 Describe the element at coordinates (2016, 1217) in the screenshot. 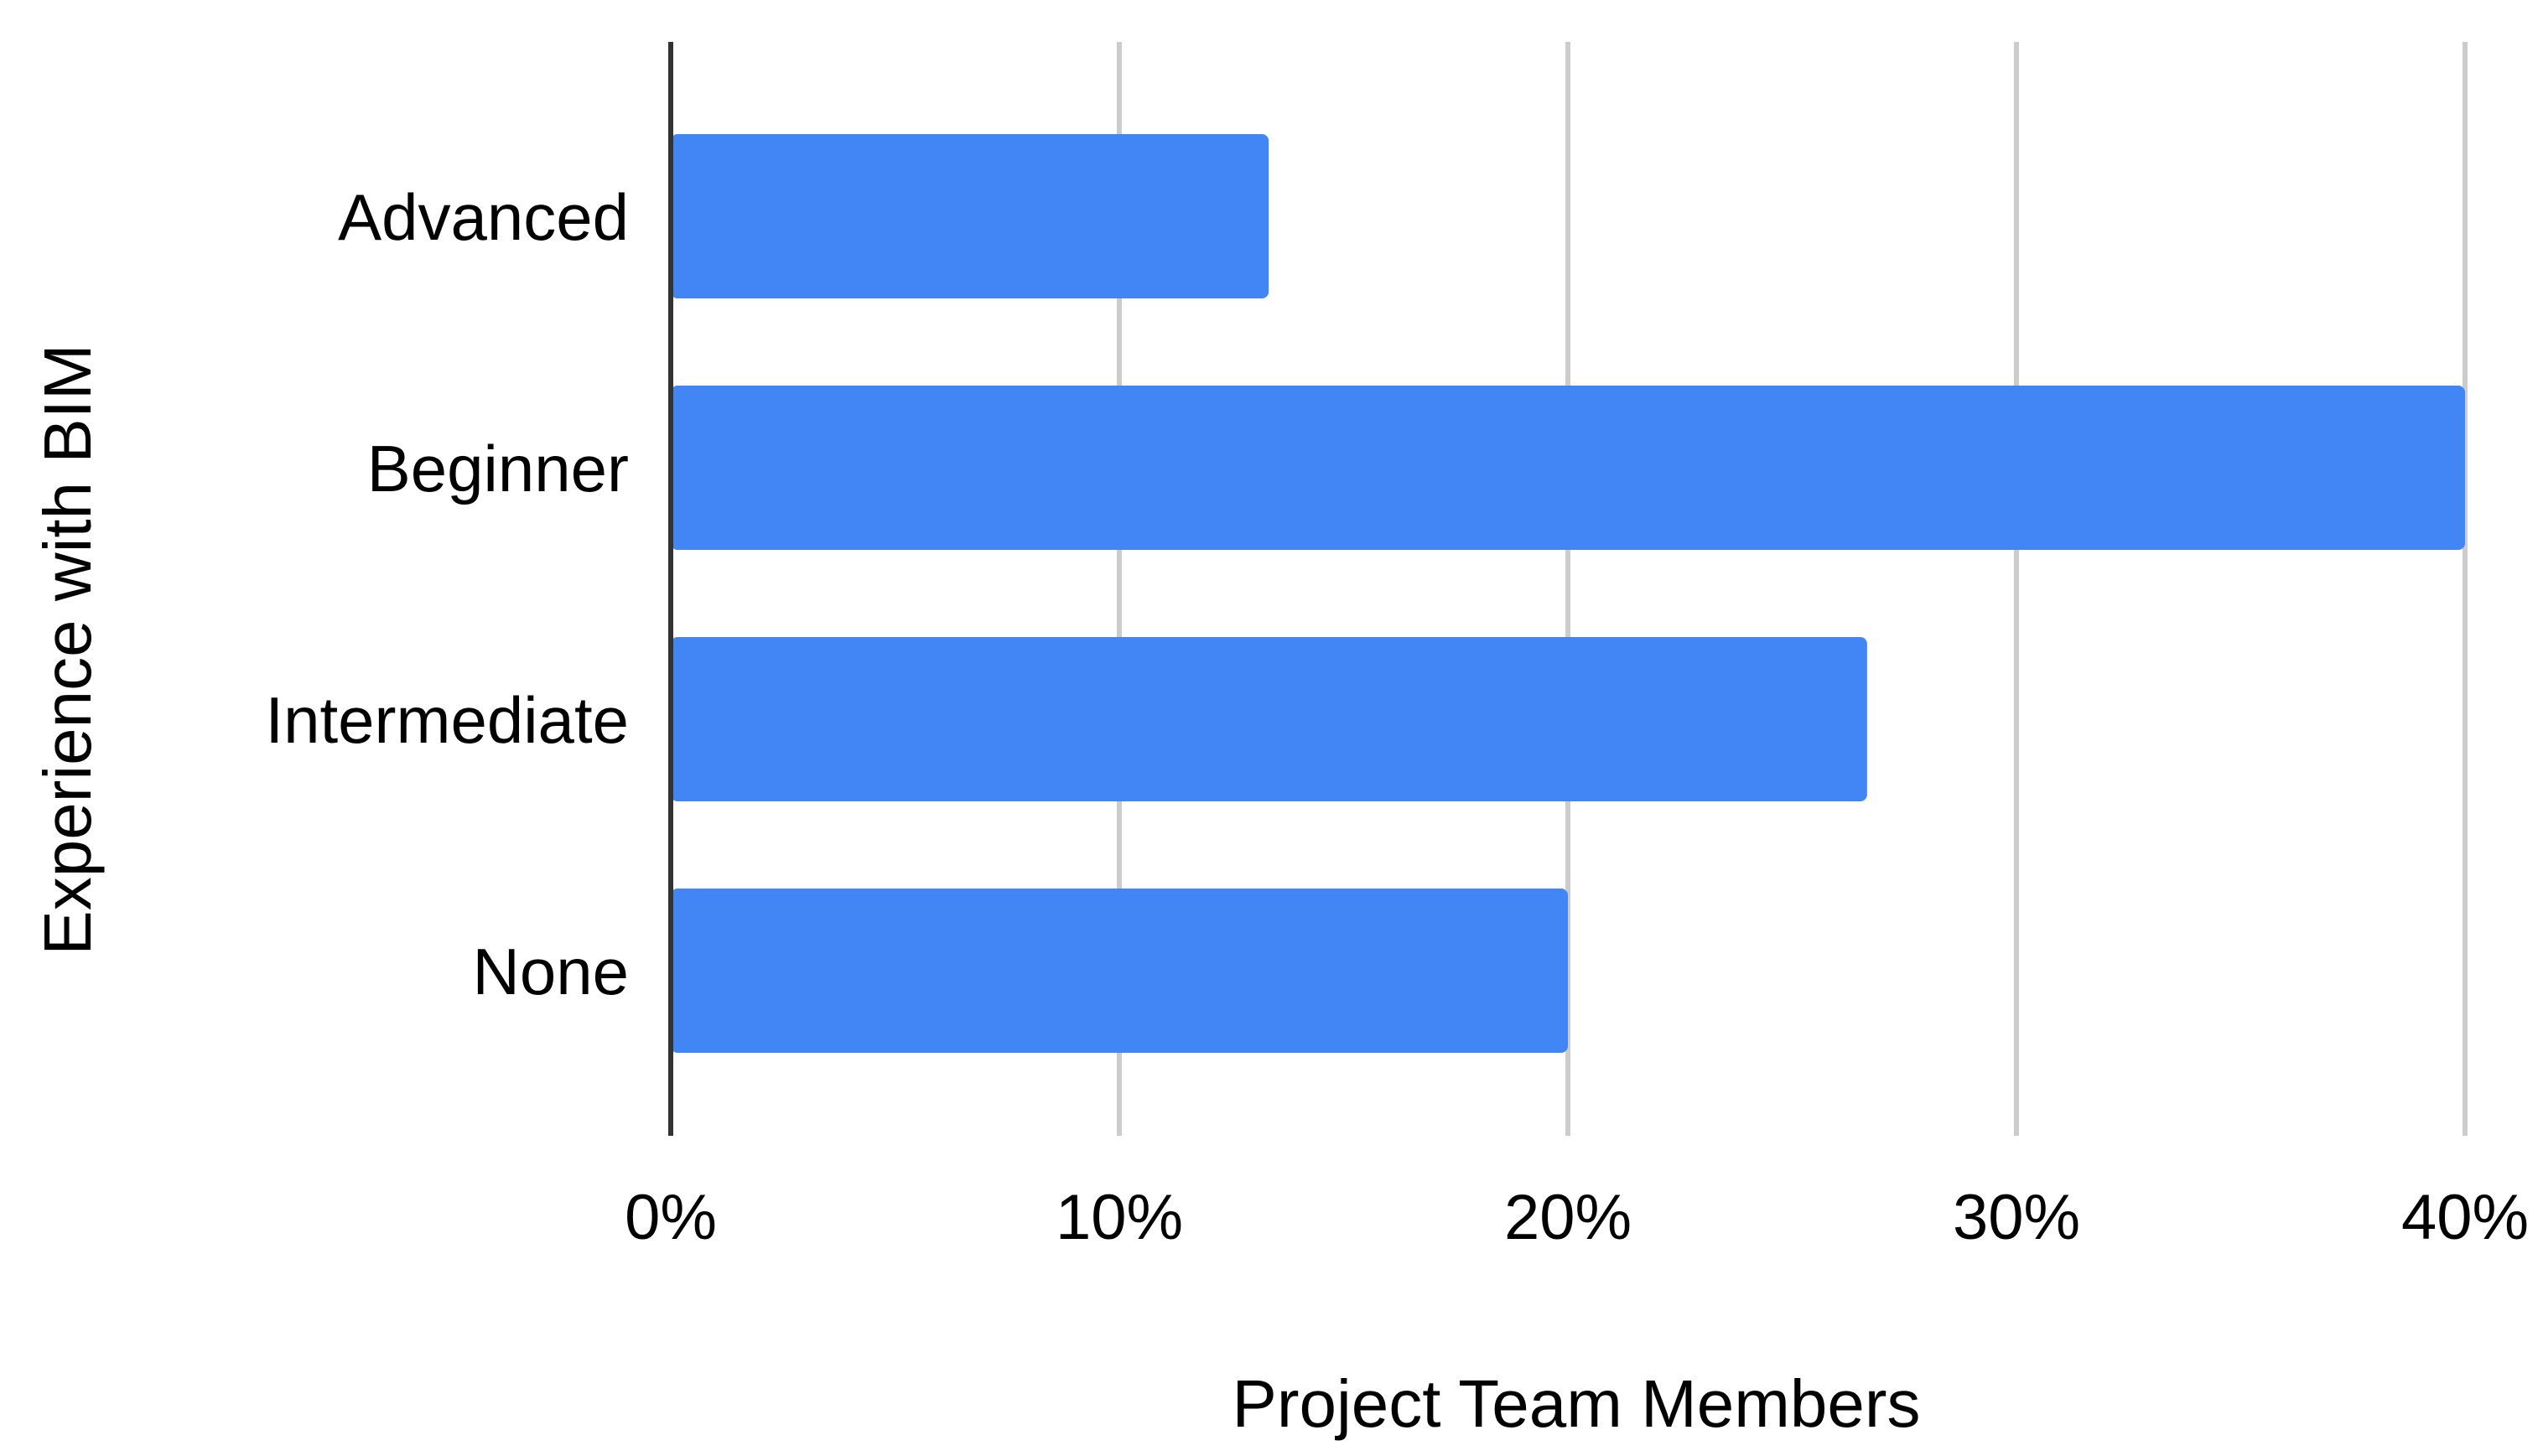

I see `x-tick-label: 30%` at that location.